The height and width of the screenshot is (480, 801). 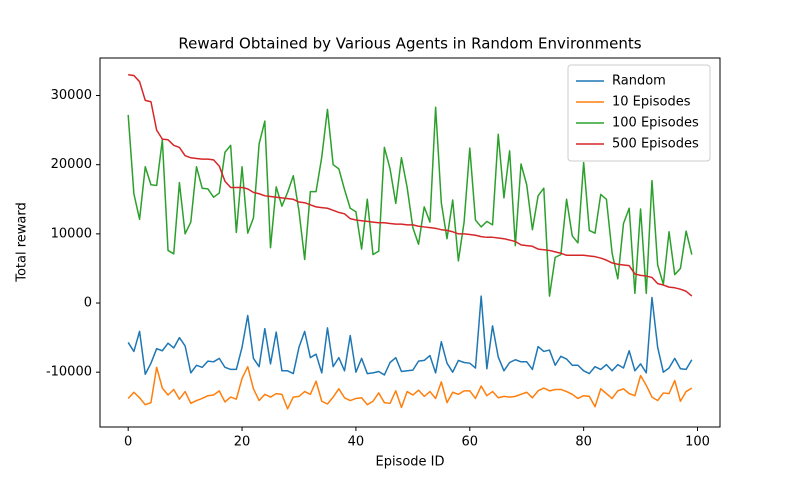 What do you see at coordinates (71, 164) in the screenshot?
I see `y-tick-label: 20000` at bounding box center [71, 164].